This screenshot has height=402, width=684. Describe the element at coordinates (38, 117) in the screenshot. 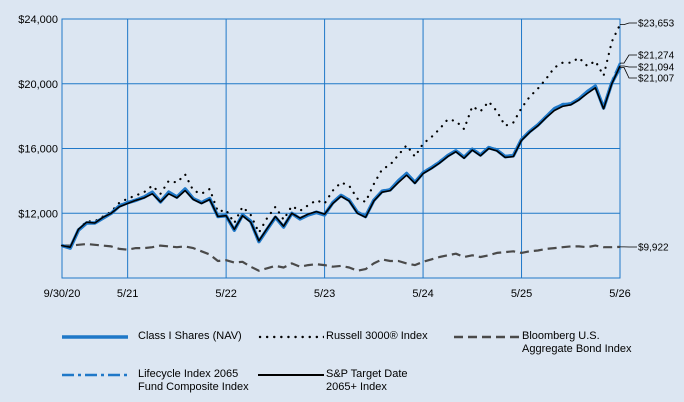

I see `y-axis-tick-labels: $12,000 $16,000 $20,000 $24,000` at that location.